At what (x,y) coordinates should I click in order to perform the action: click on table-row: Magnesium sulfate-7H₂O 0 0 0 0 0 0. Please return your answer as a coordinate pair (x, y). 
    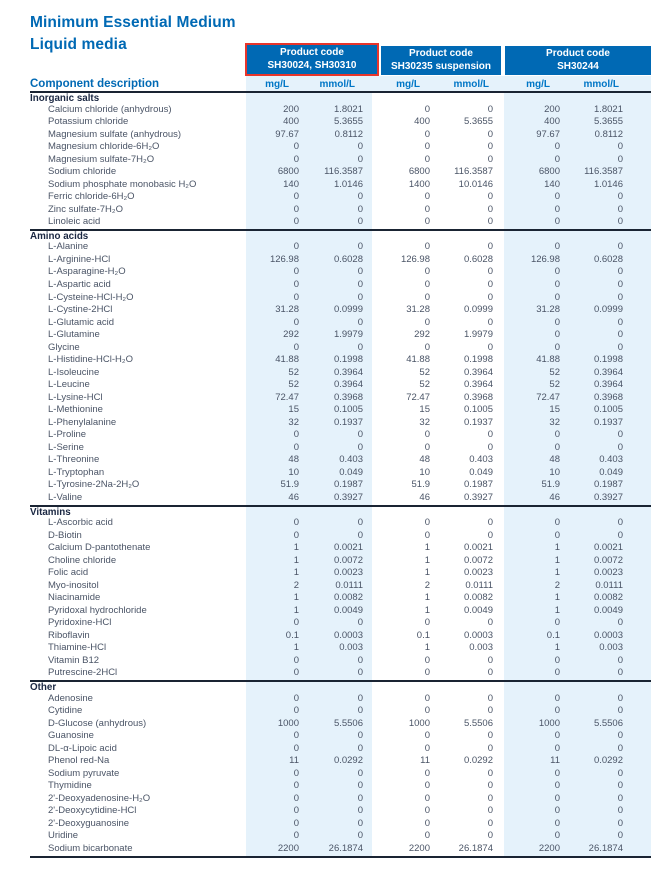
    Looking at the image, I should click on (340, 160).